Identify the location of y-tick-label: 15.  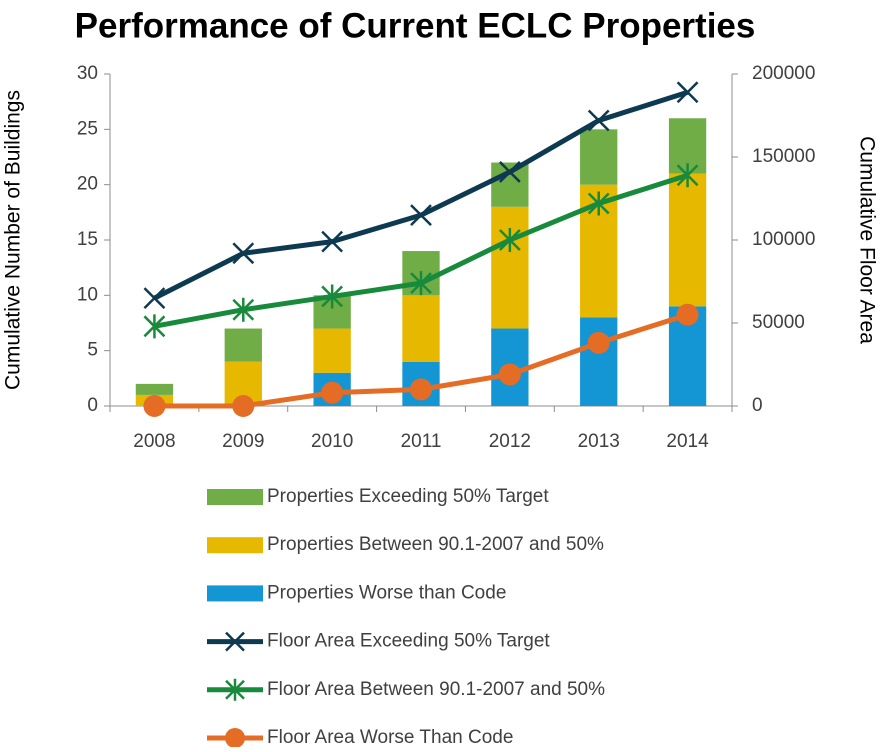
(87, 239).